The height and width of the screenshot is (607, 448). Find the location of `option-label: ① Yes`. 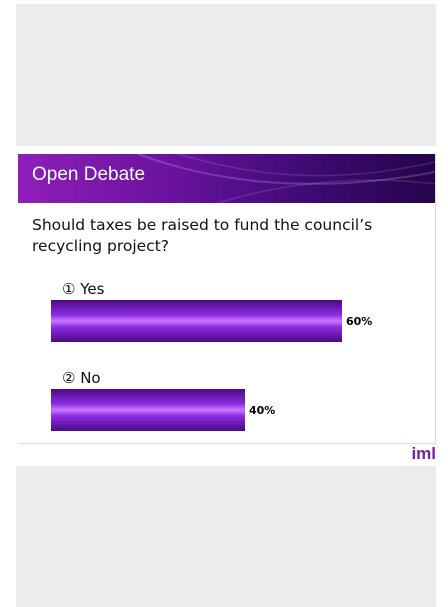

option-label: ① Yes is located at coordinates (83, 289).